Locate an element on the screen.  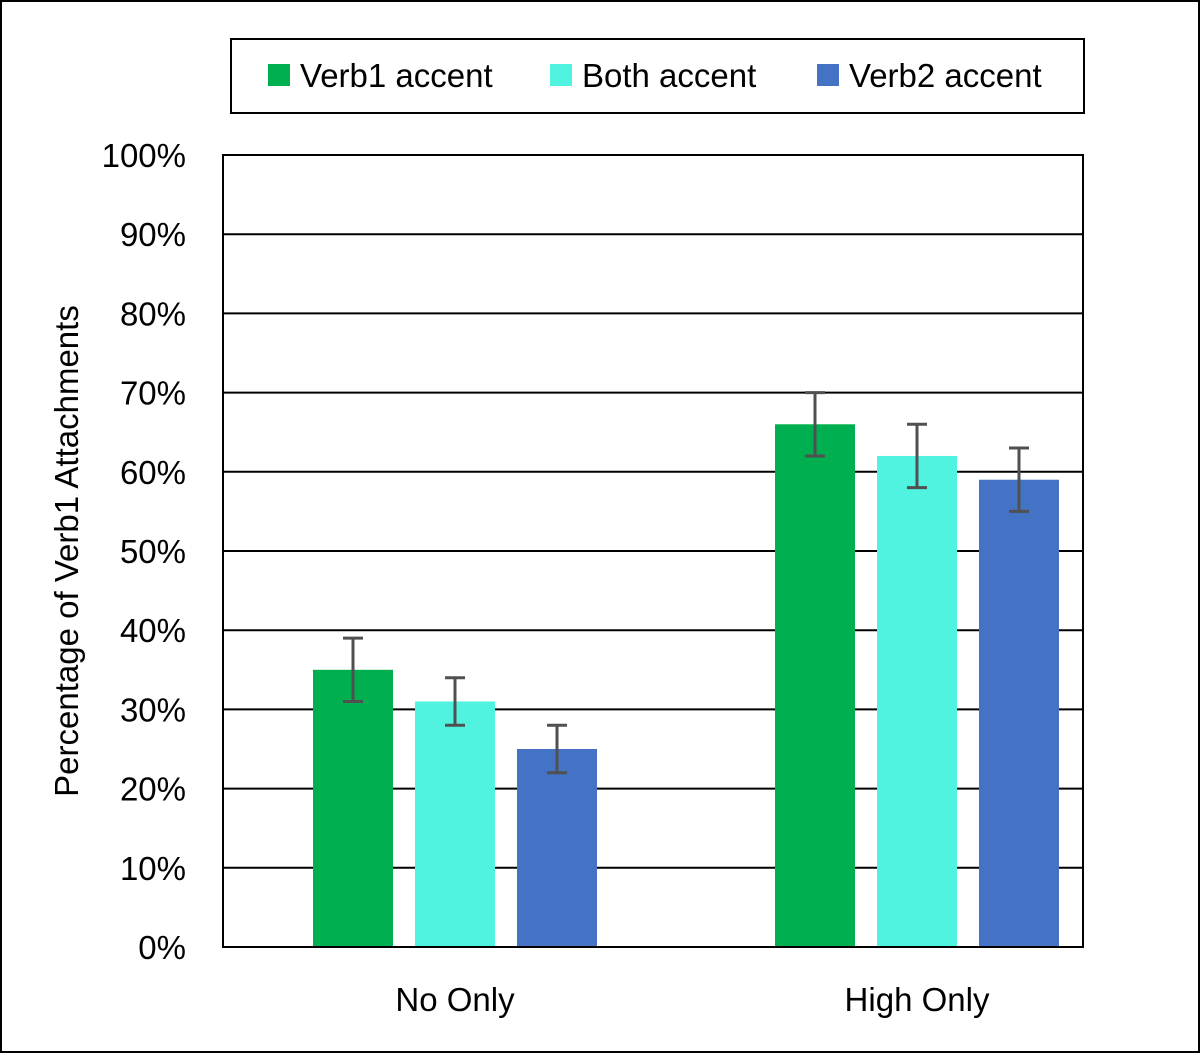
x-category-label: High Only is located at coordinates (917, 999).